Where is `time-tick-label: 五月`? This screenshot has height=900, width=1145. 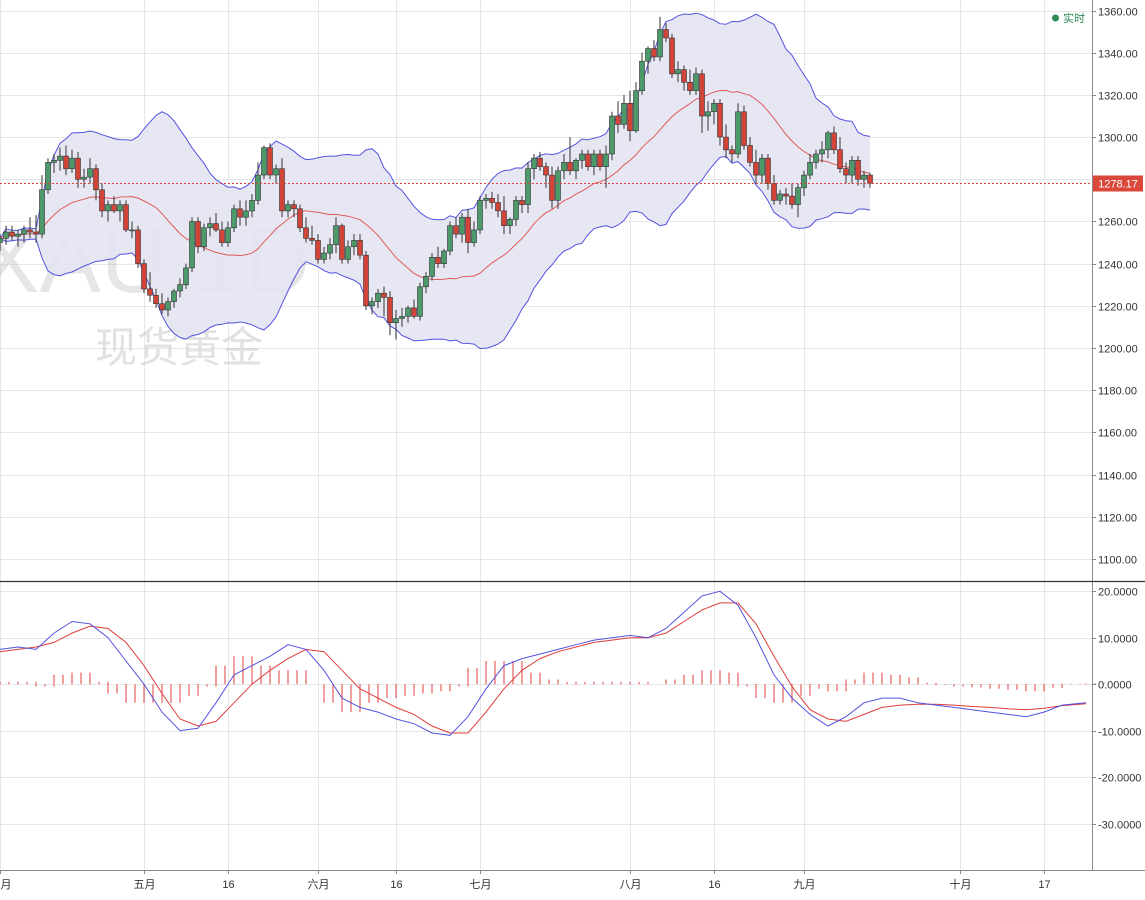
time-tick-label: 五月 is located at coordinates (145, 885).